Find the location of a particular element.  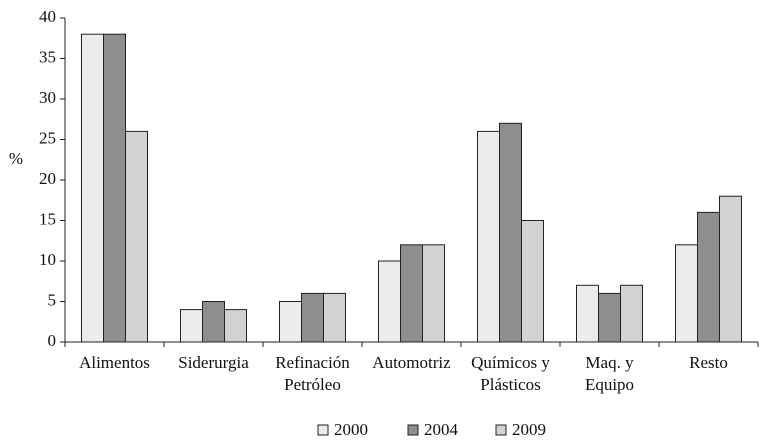

legend-label: 2009 is located at coordinates (529, 429).